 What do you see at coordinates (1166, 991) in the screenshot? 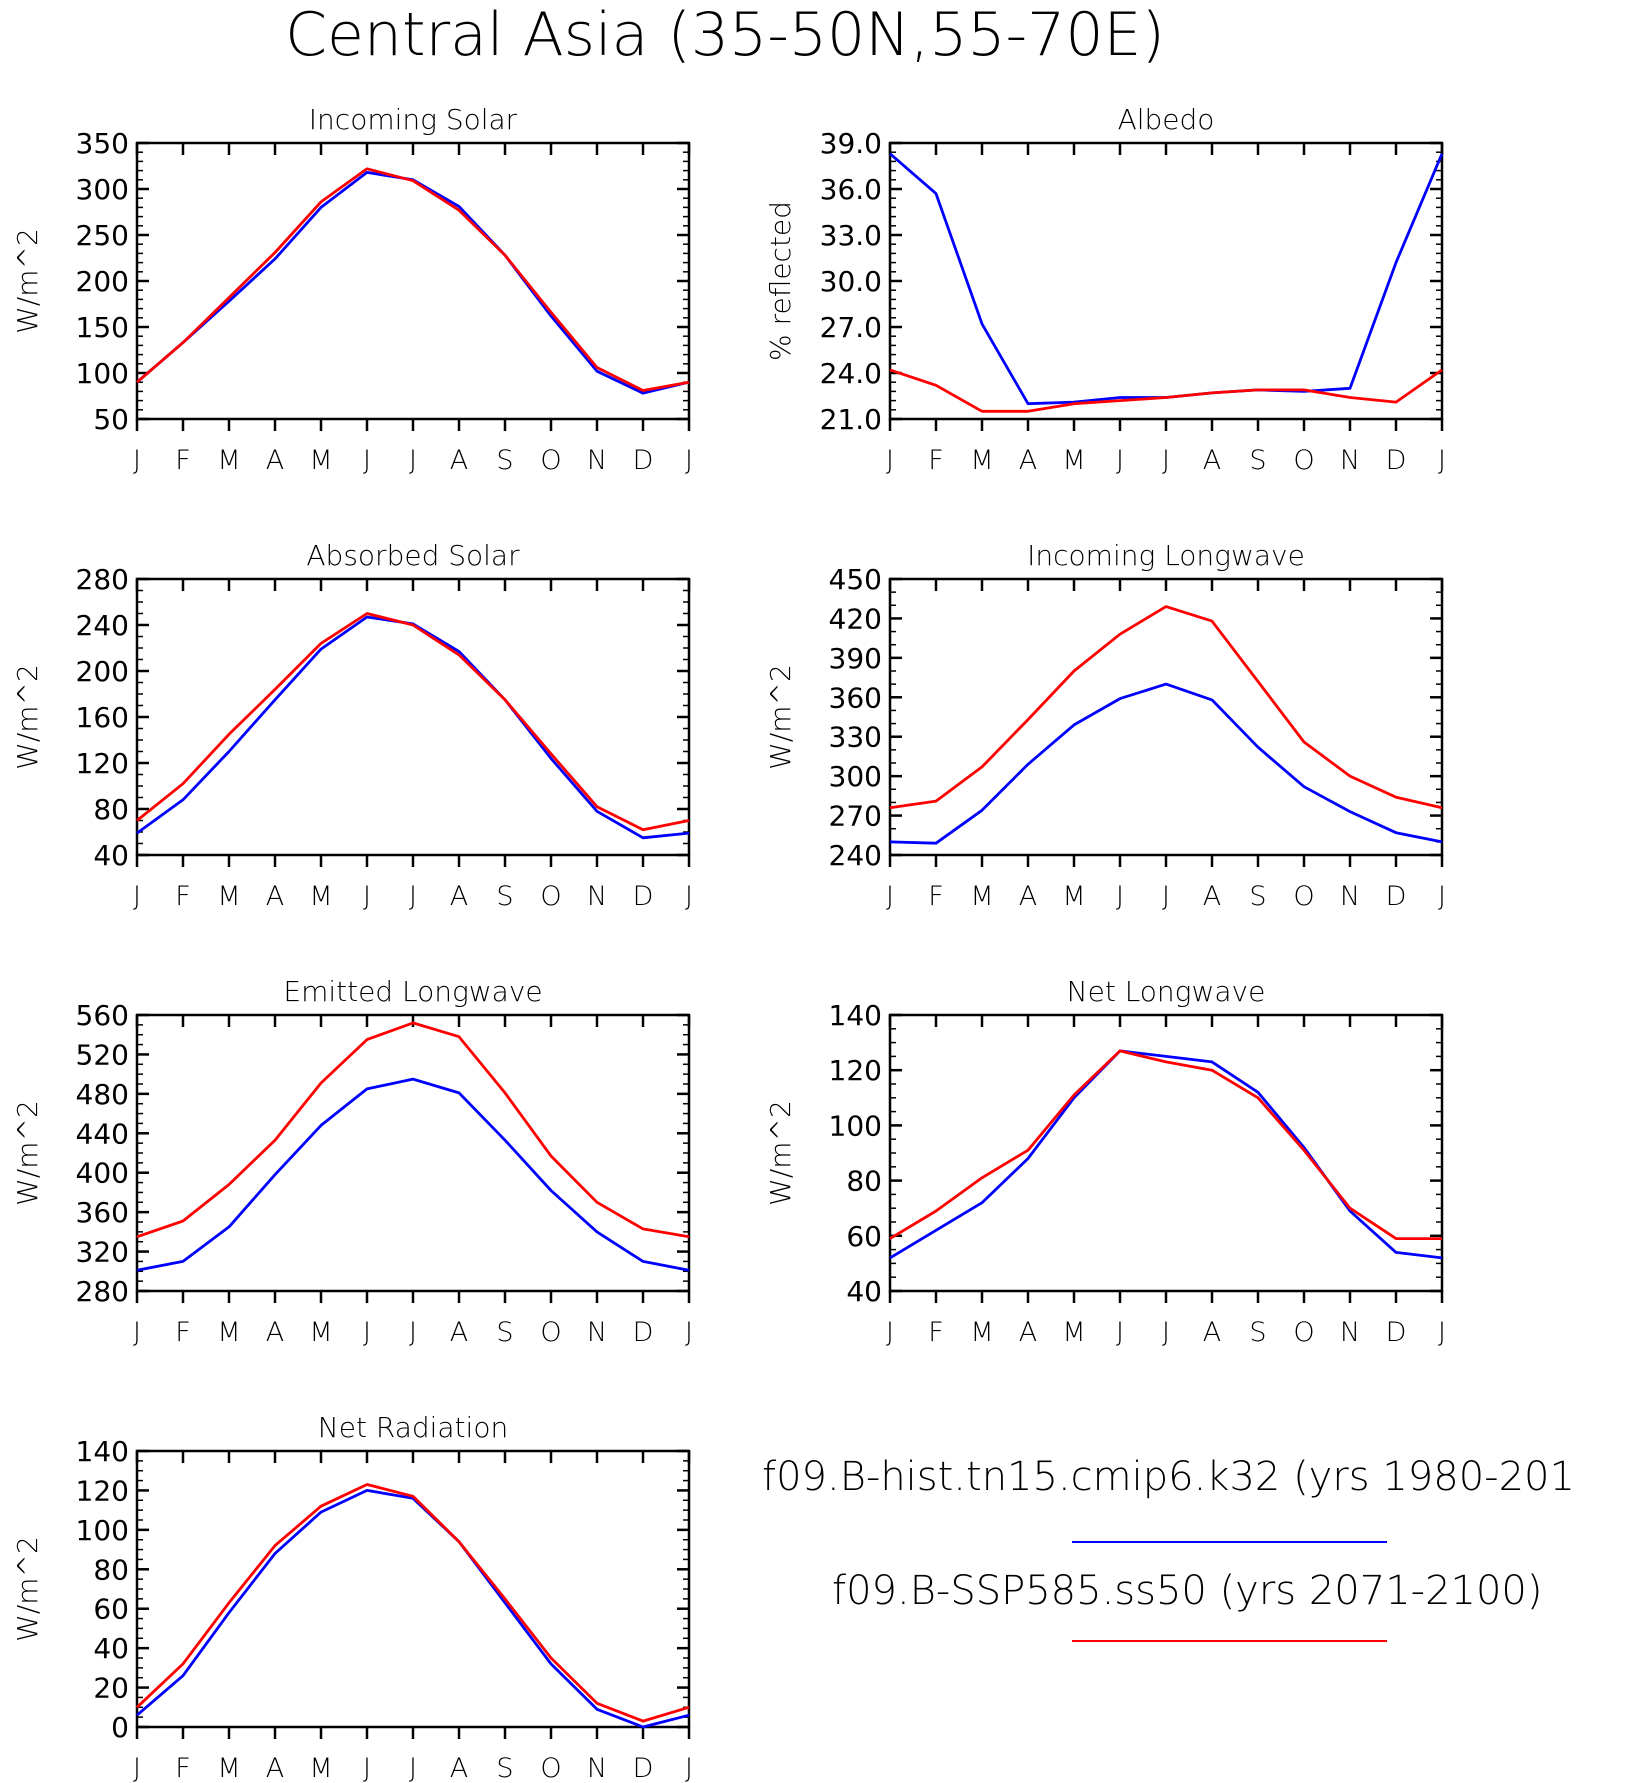
I see `subplot-title: Net Longwave` at bounding box center [1166, 991].